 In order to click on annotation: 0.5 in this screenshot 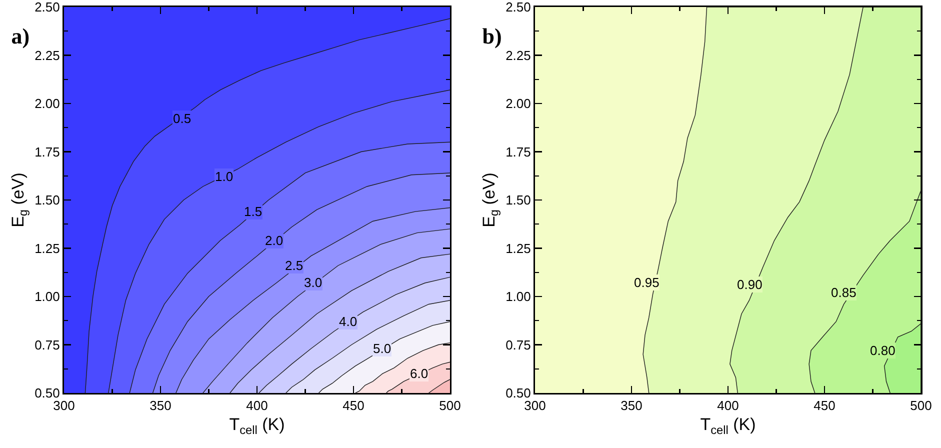, I will do `click(182, 118)`.